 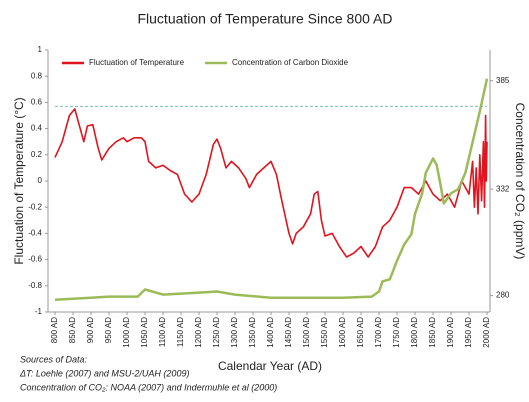 I want to click on x-tick-label: 1750 AD, so click(x=396, y=332).